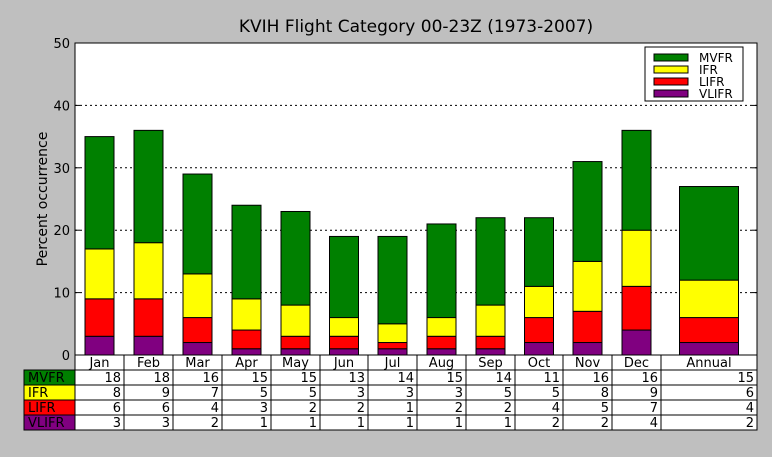 The height and width of the screenshot is (457, 772). I want to click on x-tick-label: May, so click(295, 363).